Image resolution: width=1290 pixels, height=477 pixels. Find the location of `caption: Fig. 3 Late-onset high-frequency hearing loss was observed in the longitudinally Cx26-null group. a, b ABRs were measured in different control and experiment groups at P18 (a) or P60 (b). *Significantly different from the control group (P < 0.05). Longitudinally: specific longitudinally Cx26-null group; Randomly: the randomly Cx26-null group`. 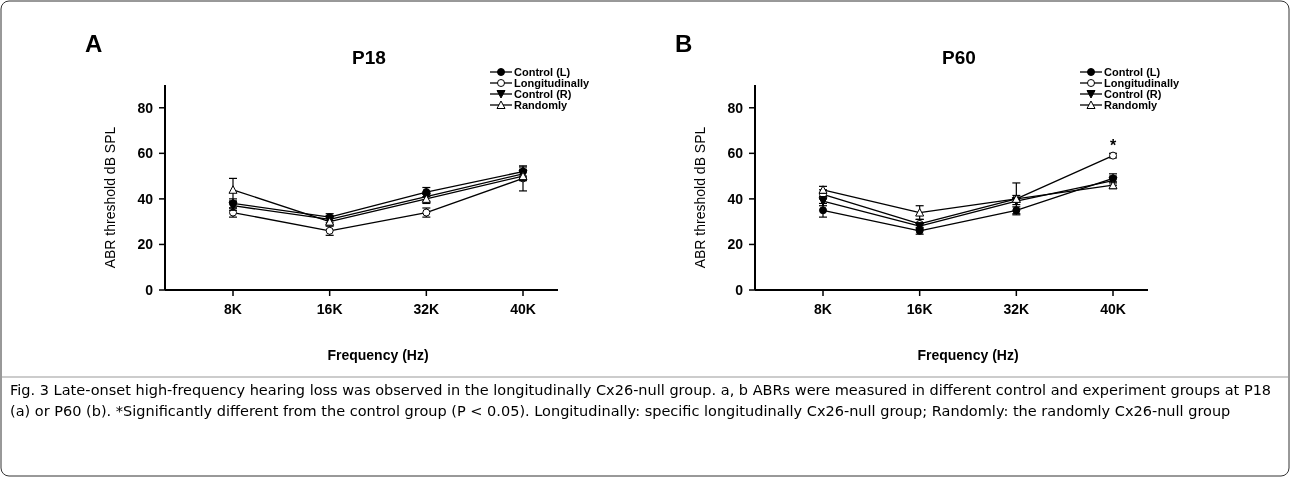

caption: Fig. 3 Late-onset high-frequency hearing loss was observed in the longitudinally Cx26-null group. a, b ABRs were measured in different control and experiment groups at P18 (a) or P60 (b). *Significantly different from the control group (P < 0.05). Longitudinally: specific longitudinally Cx26-null group; Randomly: the randomly Cx26-null group is located at coordinates (641, 401).